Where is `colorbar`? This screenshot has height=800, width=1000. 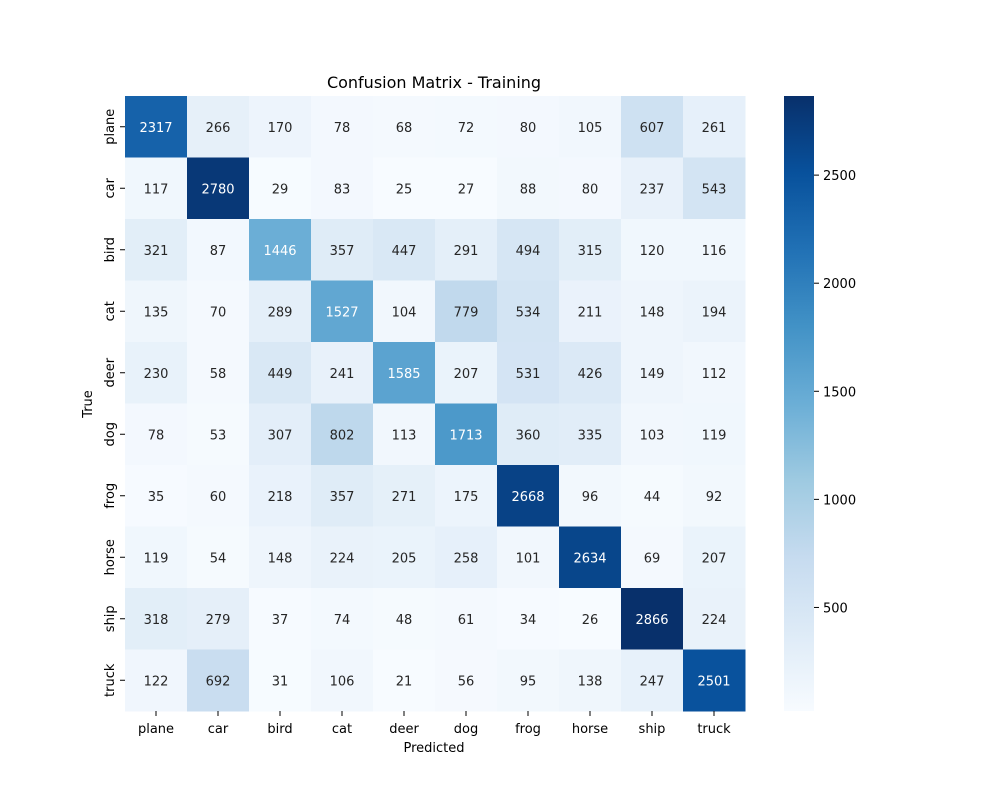
colorbar is located at coordinates (799, 403).